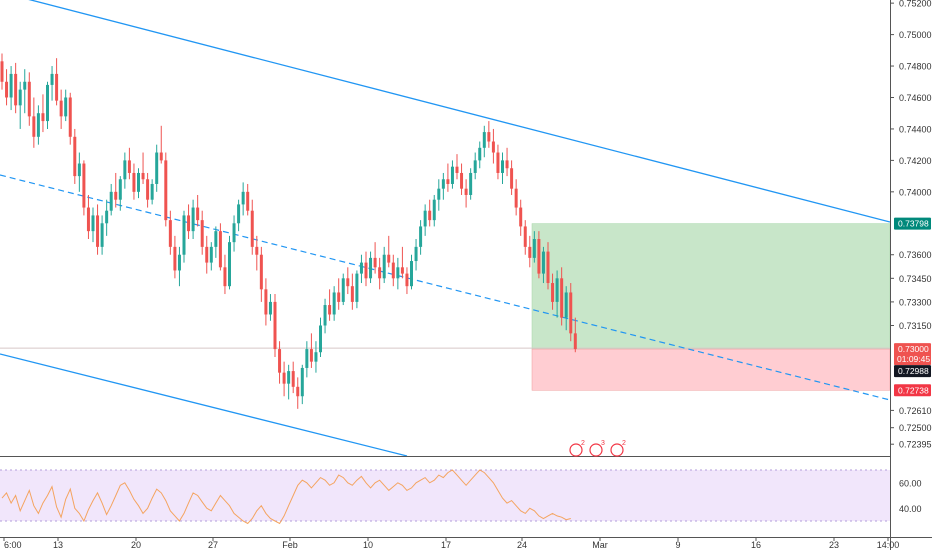  What do you see at coordinates (711, 369) in the screenshot?
I see `loss-zone` at bounding box center [711, 369].